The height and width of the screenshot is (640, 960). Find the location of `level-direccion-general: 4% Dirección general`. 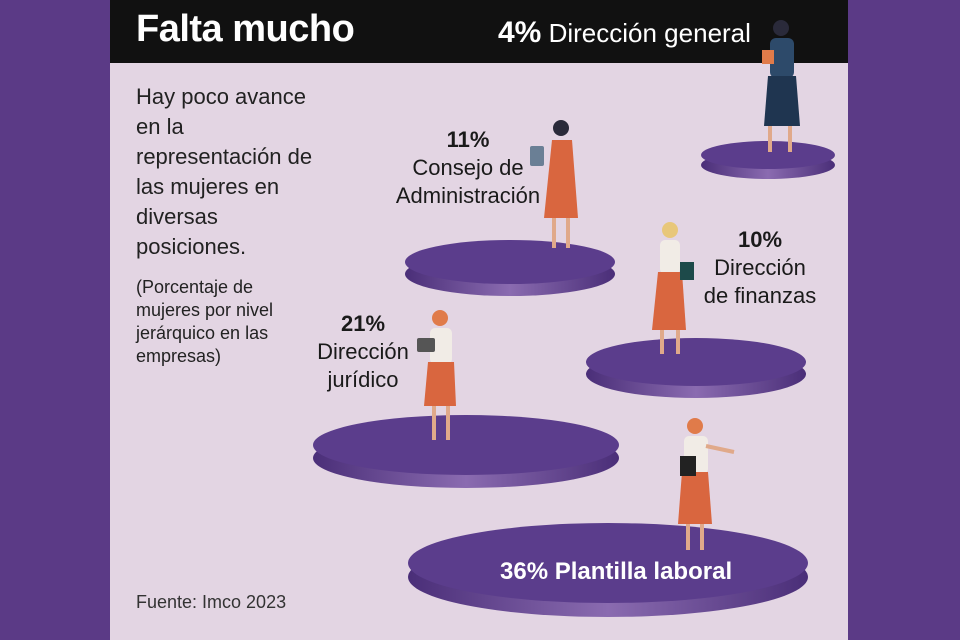

level-direccion-general: 4% Dirección general is located at coordinates (624, 33).